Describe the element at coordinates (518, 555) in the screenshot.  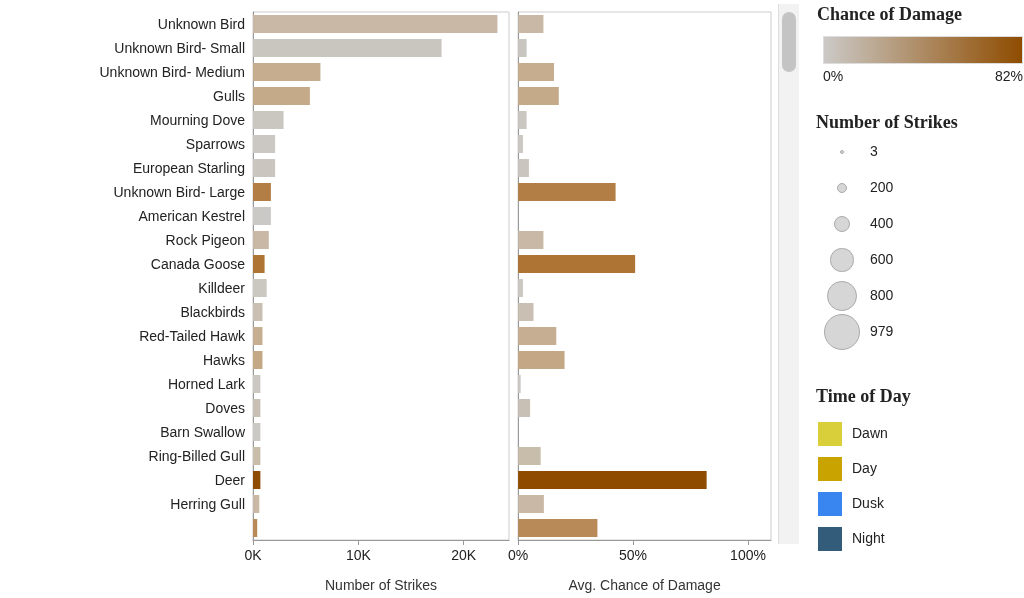
I see `x-tick-label: 0%` at that location.